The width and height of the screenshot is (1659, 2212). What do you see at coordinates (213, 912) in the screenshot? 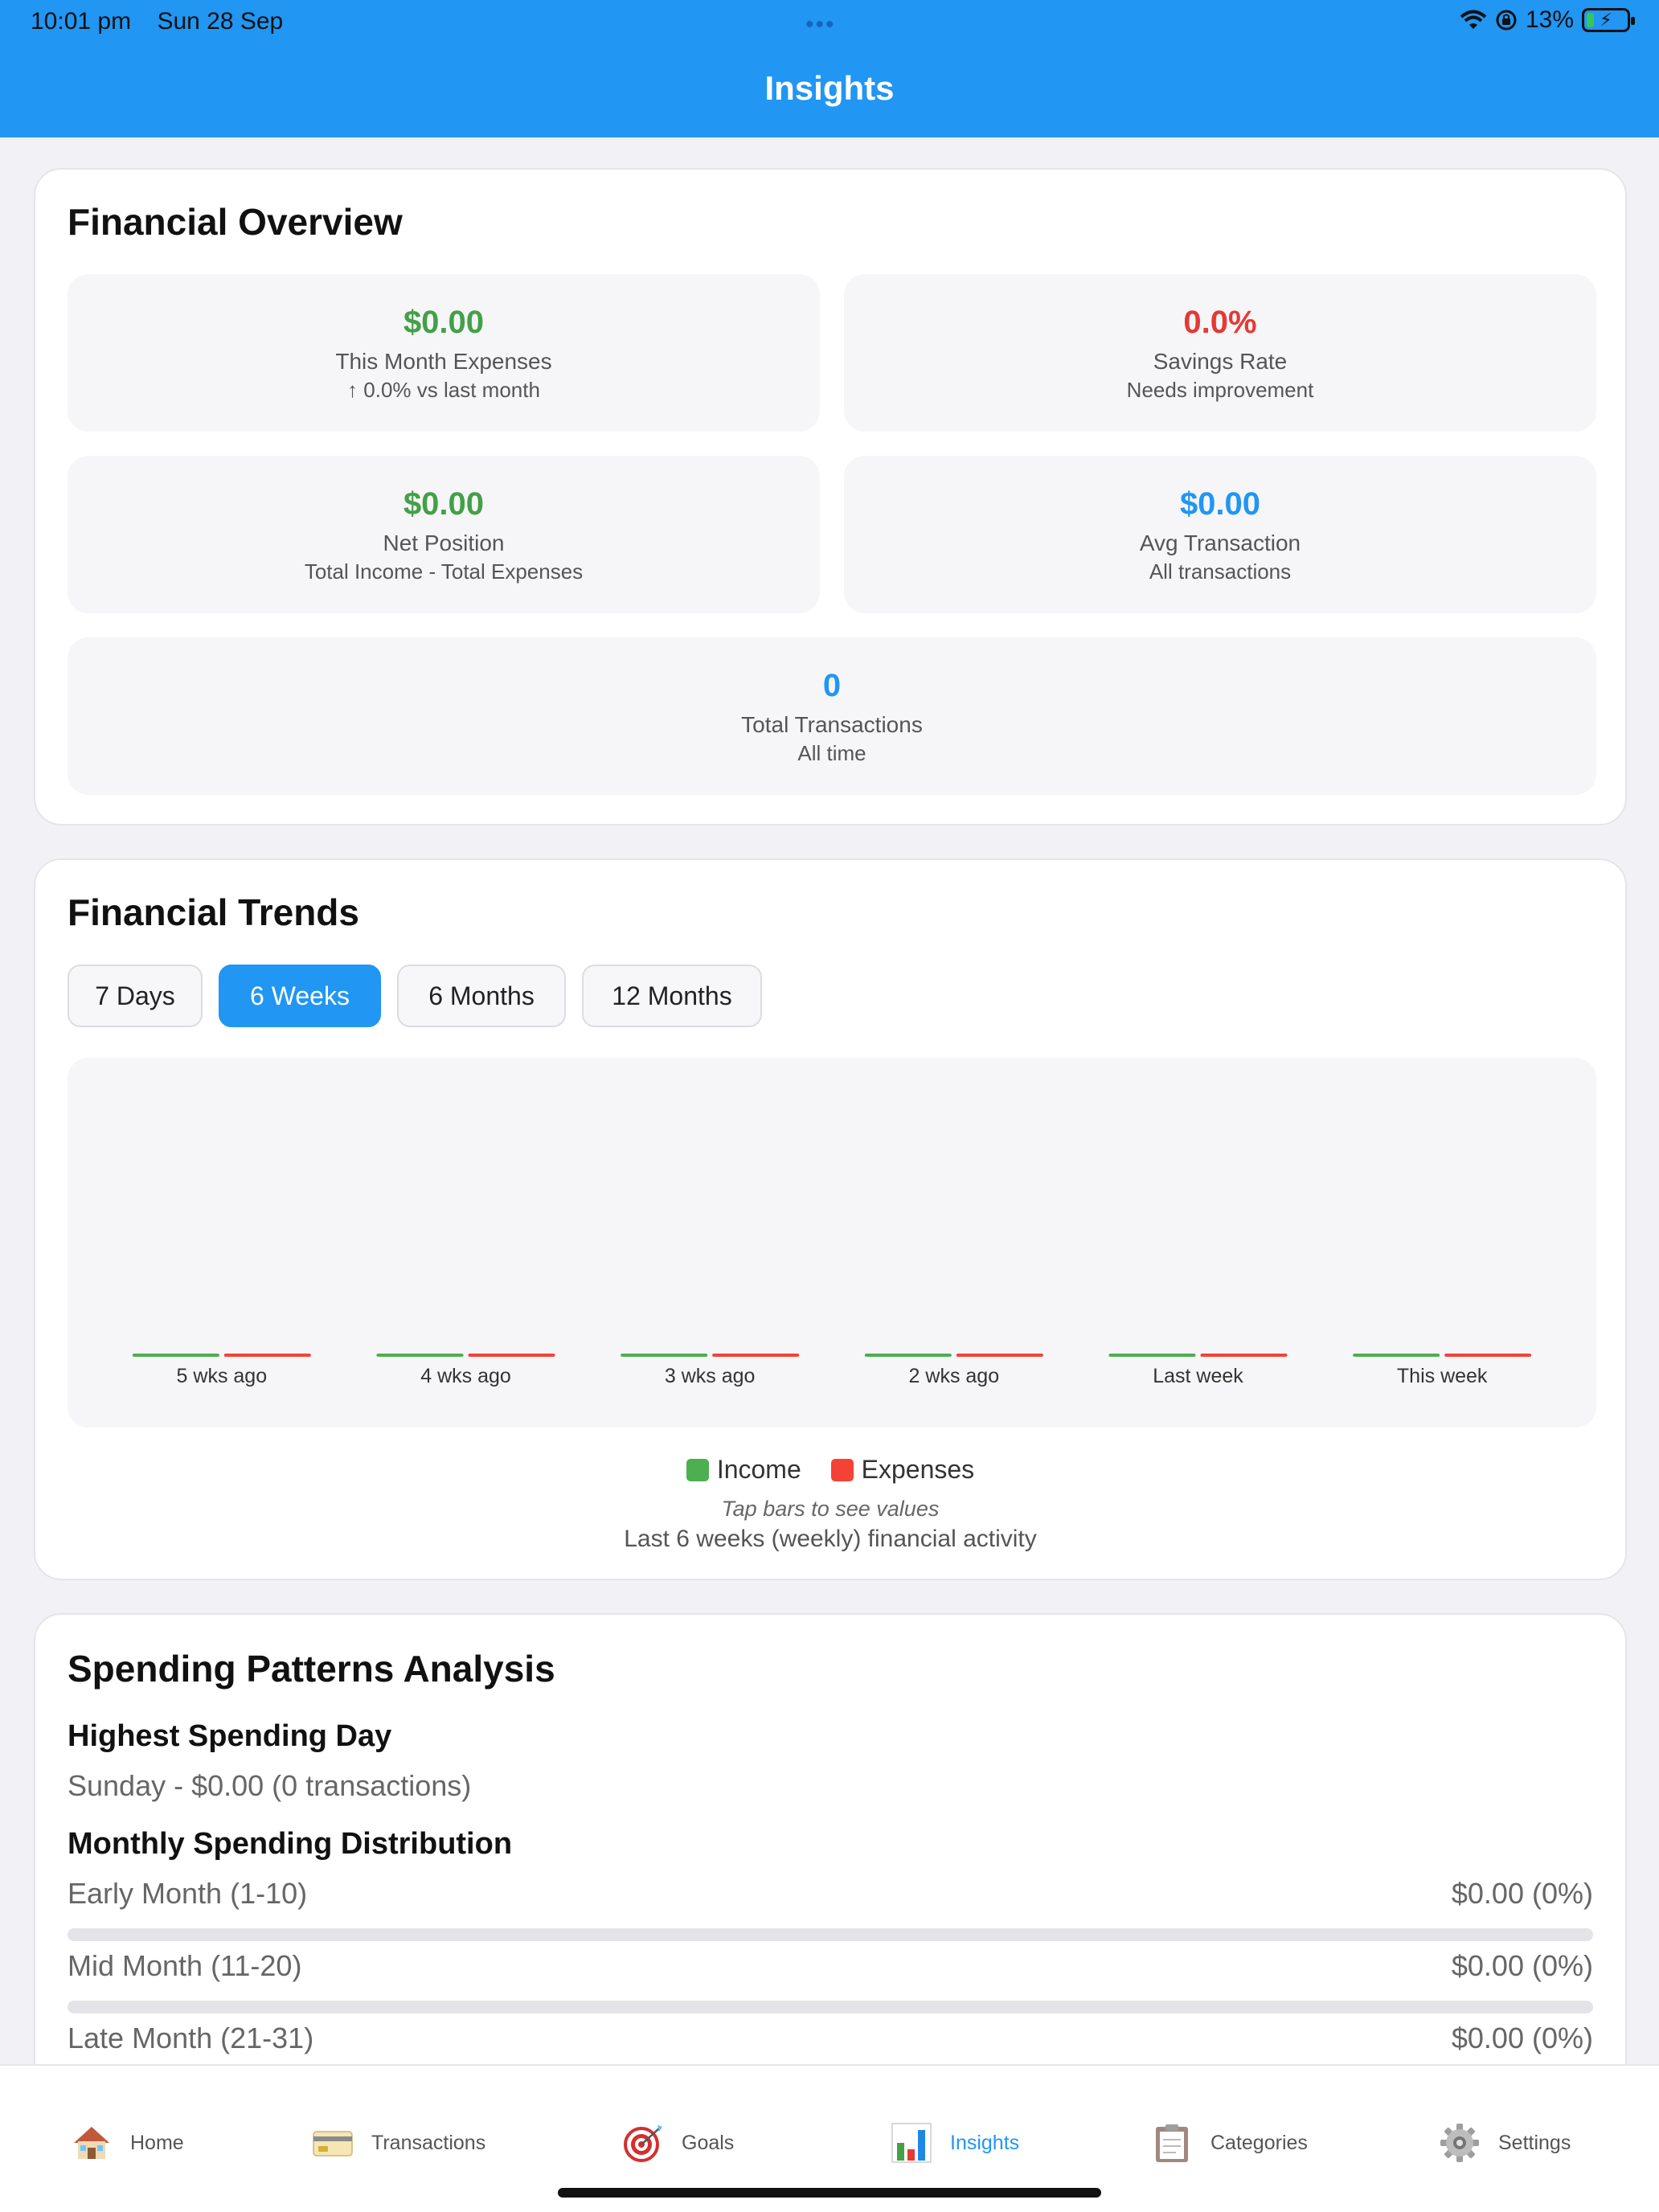
I see `financial-trends-title: Financial Trends` at bounding box center [213, 912].